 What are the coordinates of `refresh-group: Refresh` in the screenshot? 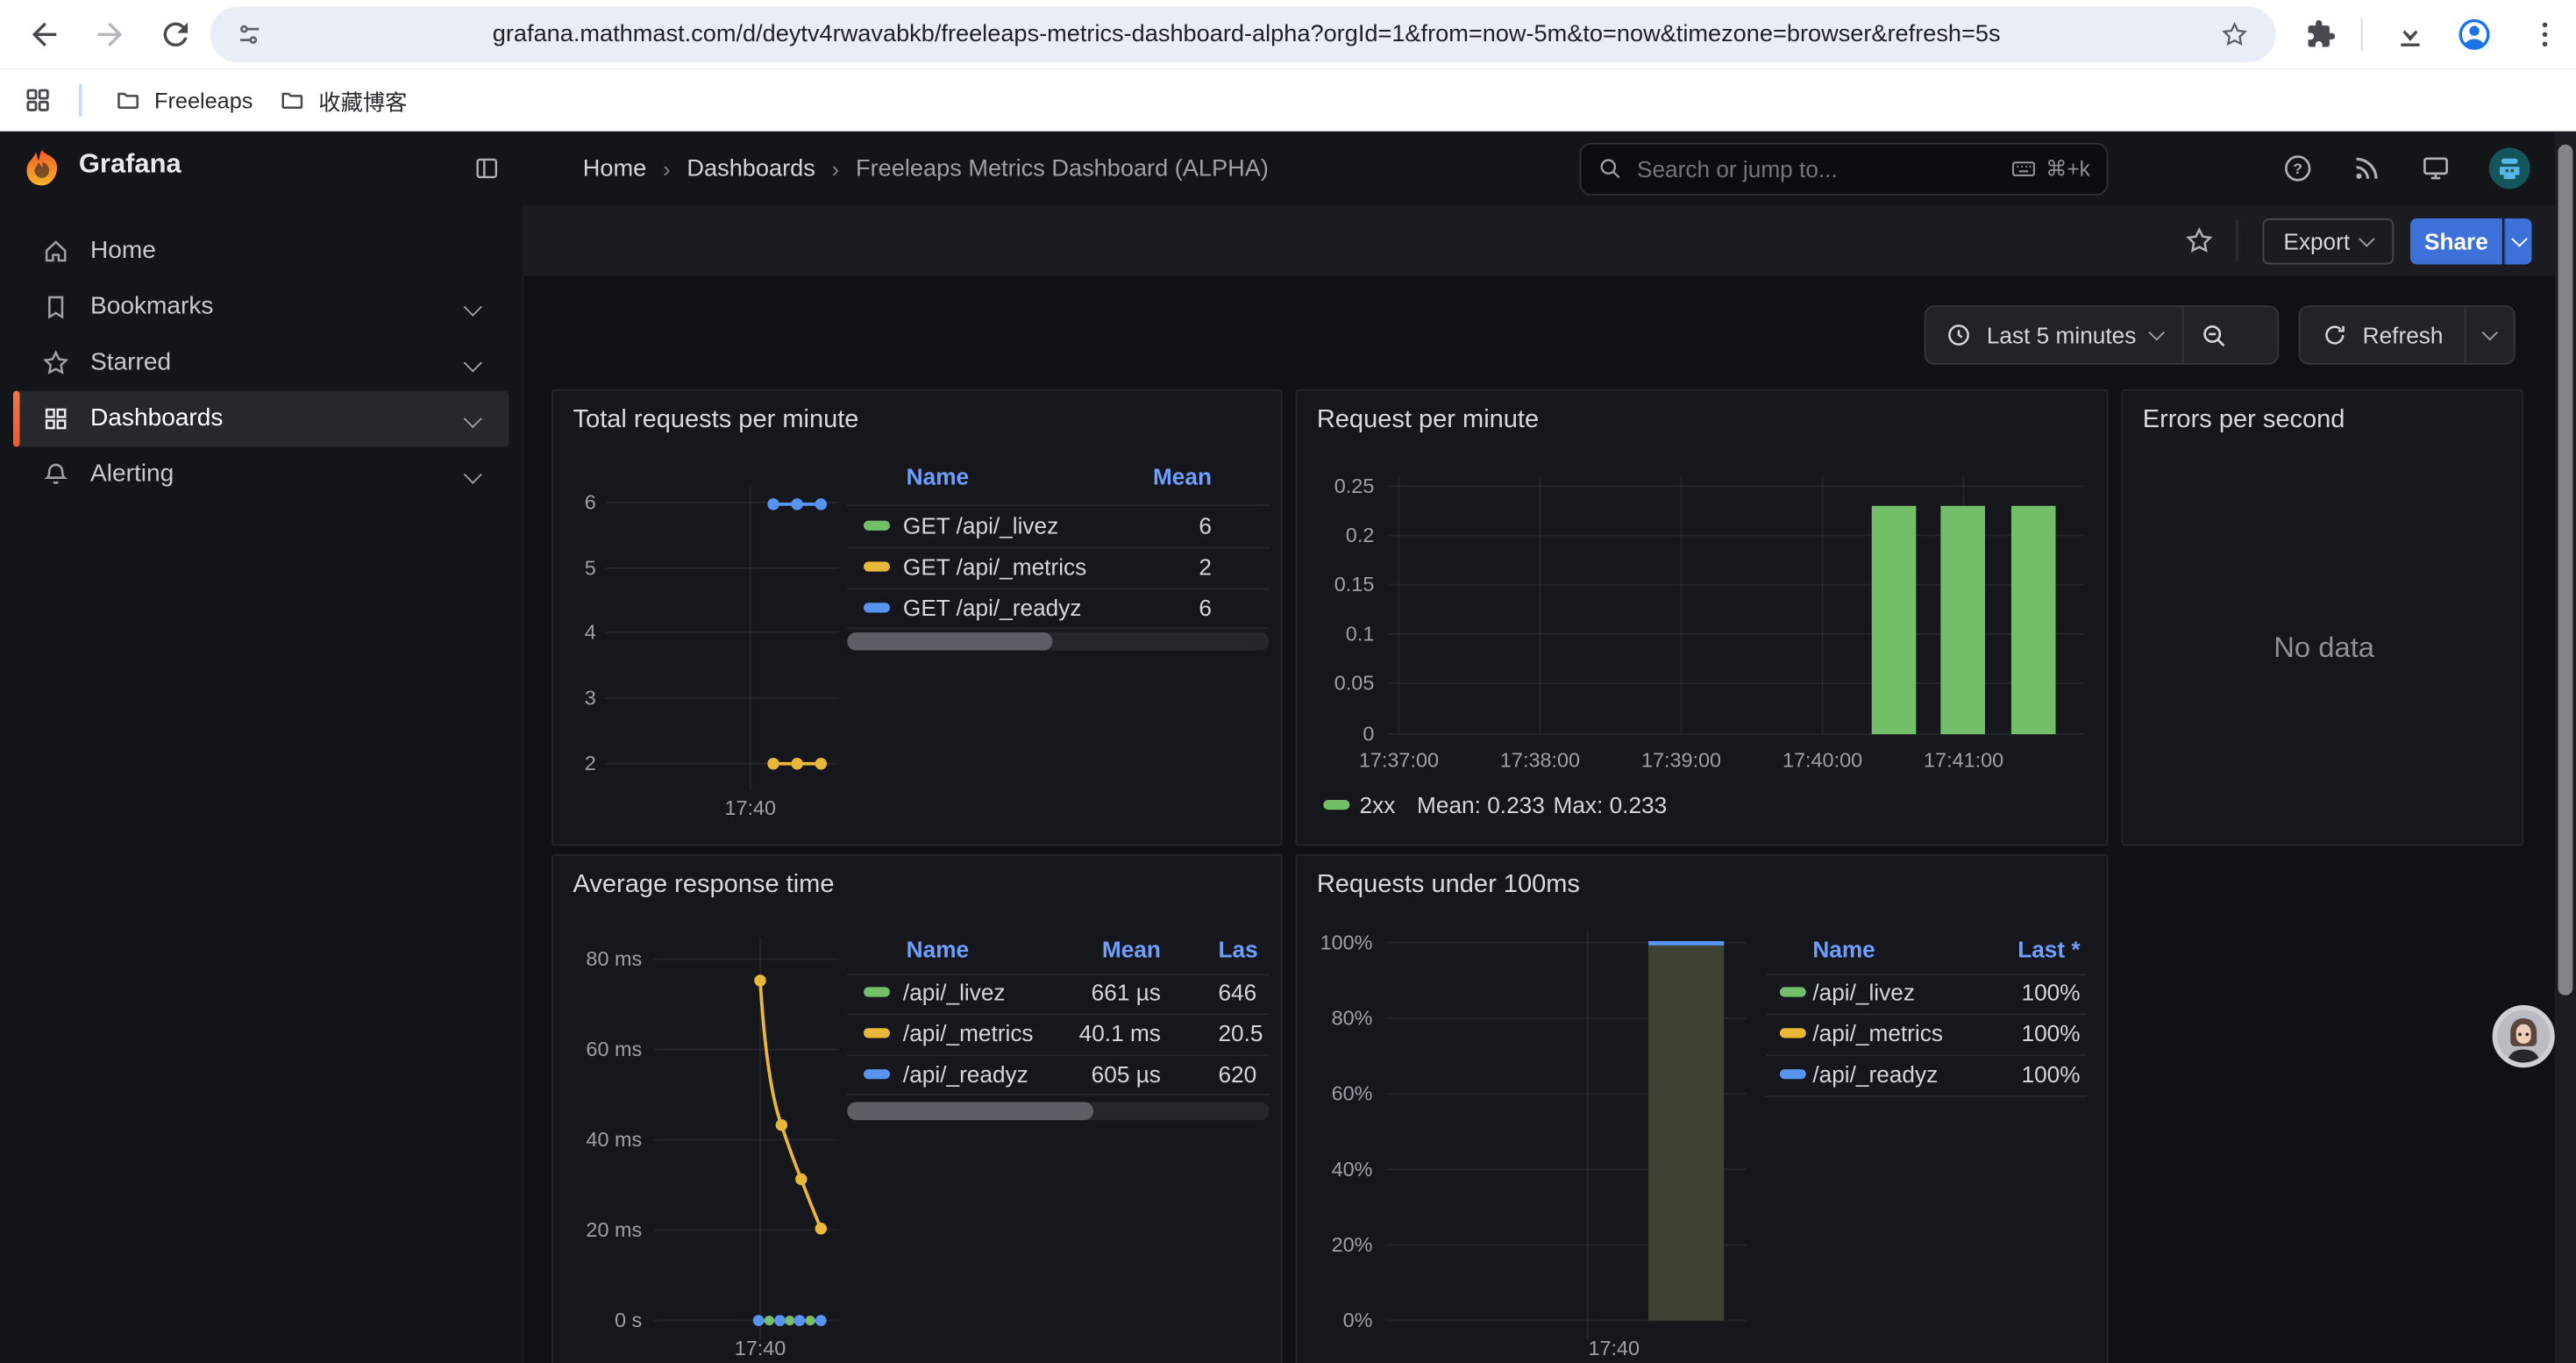 It's located at (2407, 335).